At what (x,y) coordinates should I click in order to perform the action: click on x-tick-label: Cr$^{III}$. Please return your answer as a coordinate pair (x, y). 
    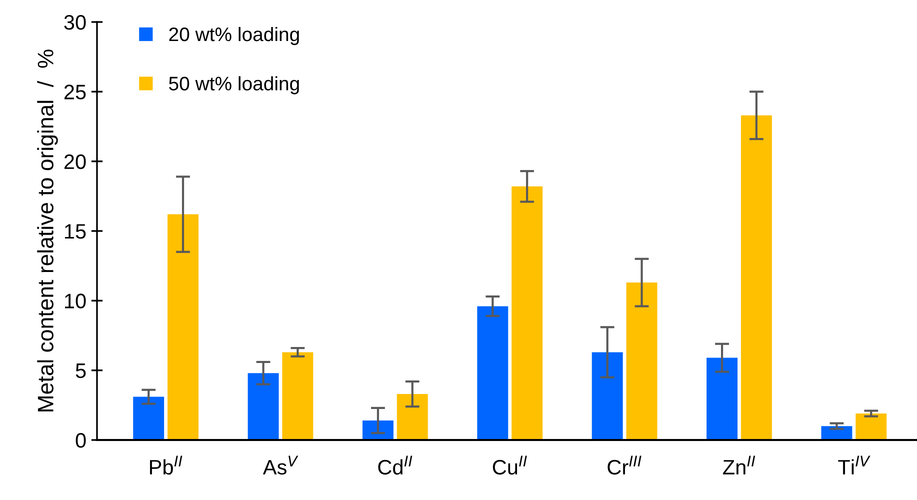
    Looking at the image, I should click on (625, 465).